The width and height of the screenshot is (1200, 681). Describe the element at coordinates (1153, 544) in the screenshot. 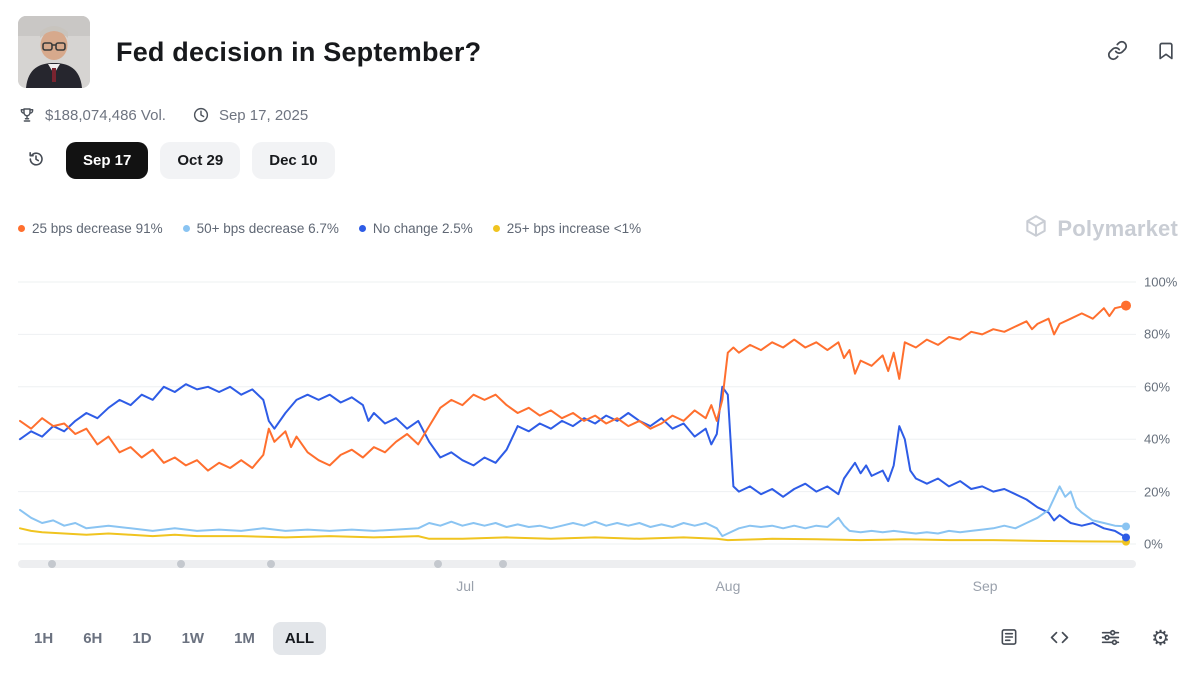

I see `y-axis-tick: 0%` at that location.